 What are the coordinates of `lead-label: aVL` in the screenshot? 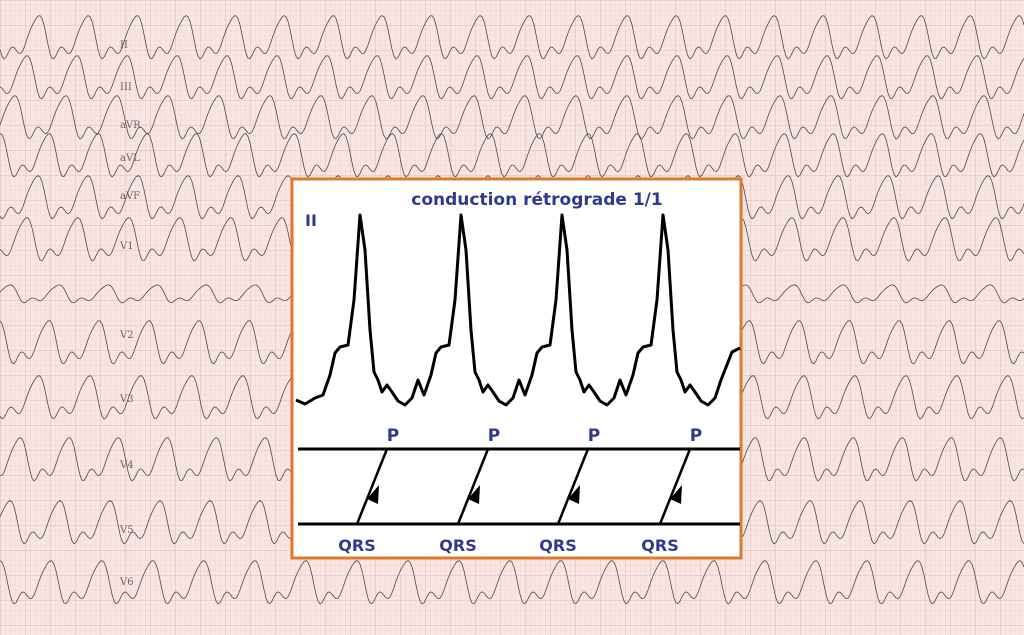 It's located at (130, 158).